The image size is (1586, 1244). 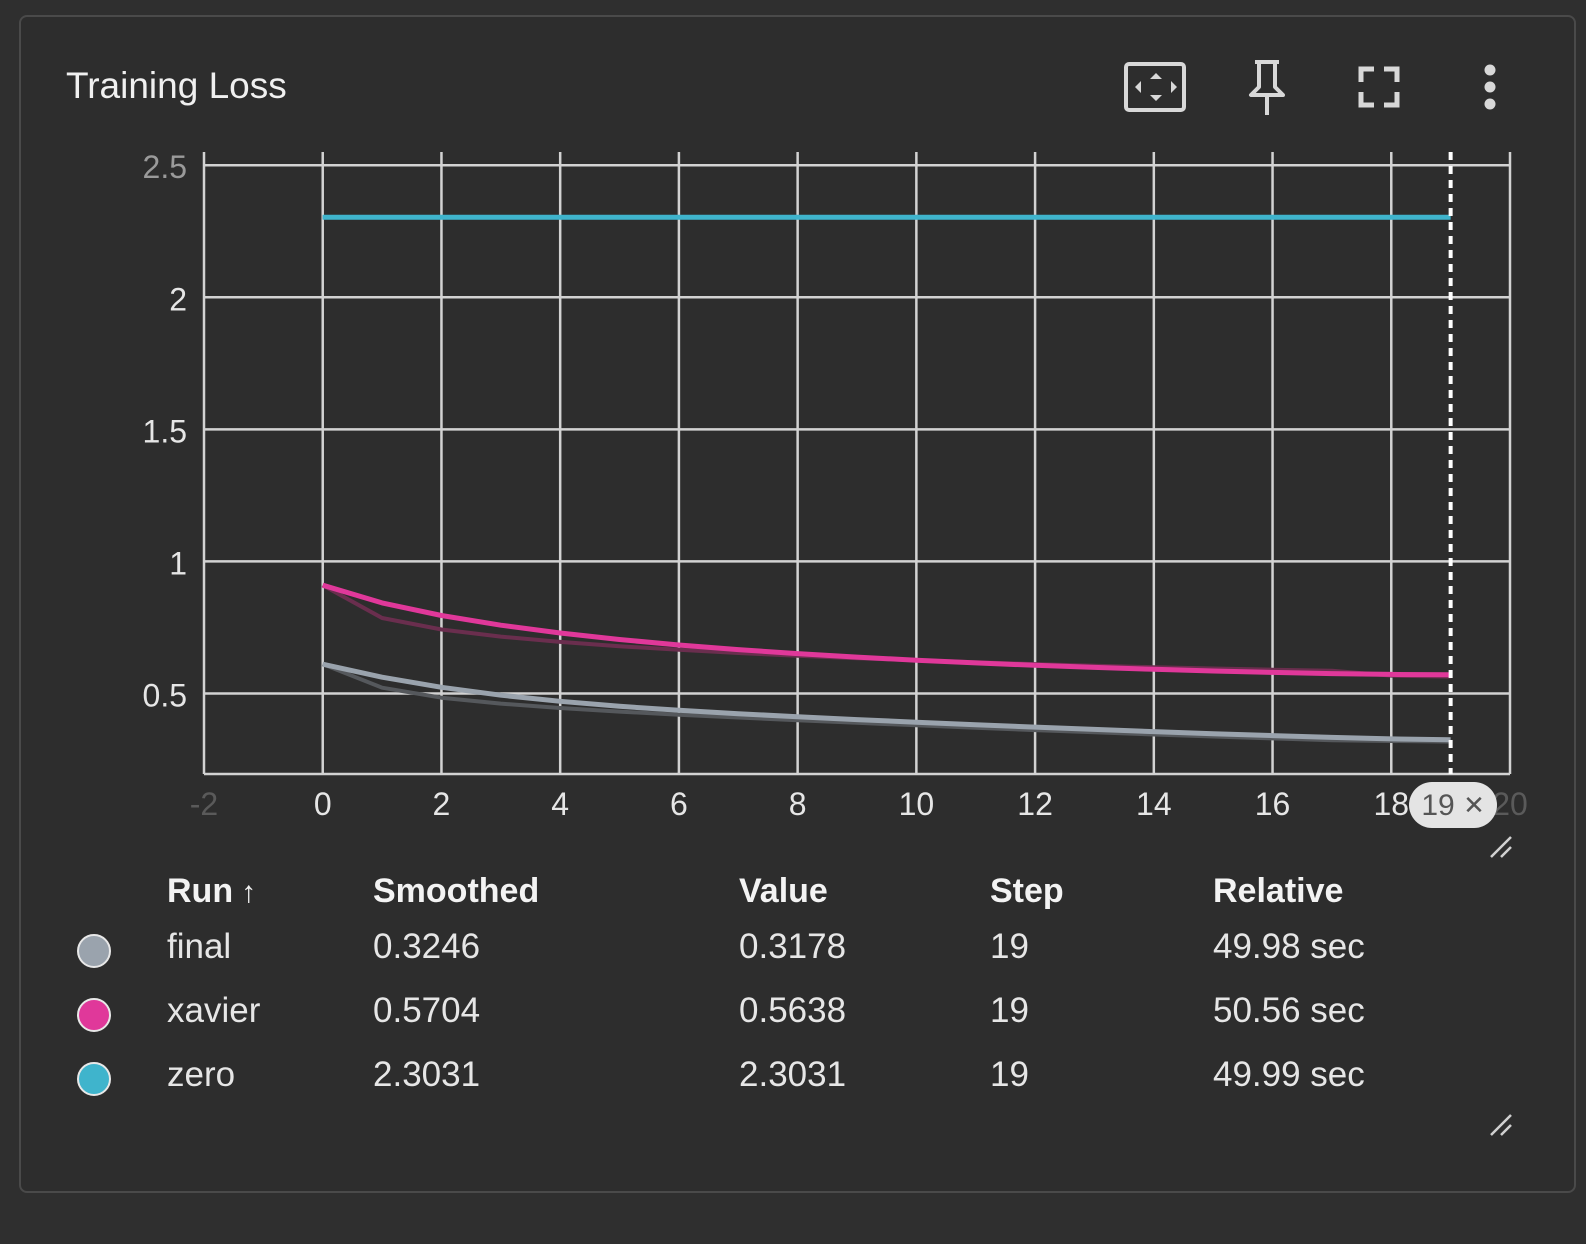 What do you see at coordinates (1510, 804) in the screenshot?
I see `x-tick-label: 20` at bounding box center [1510, 804].